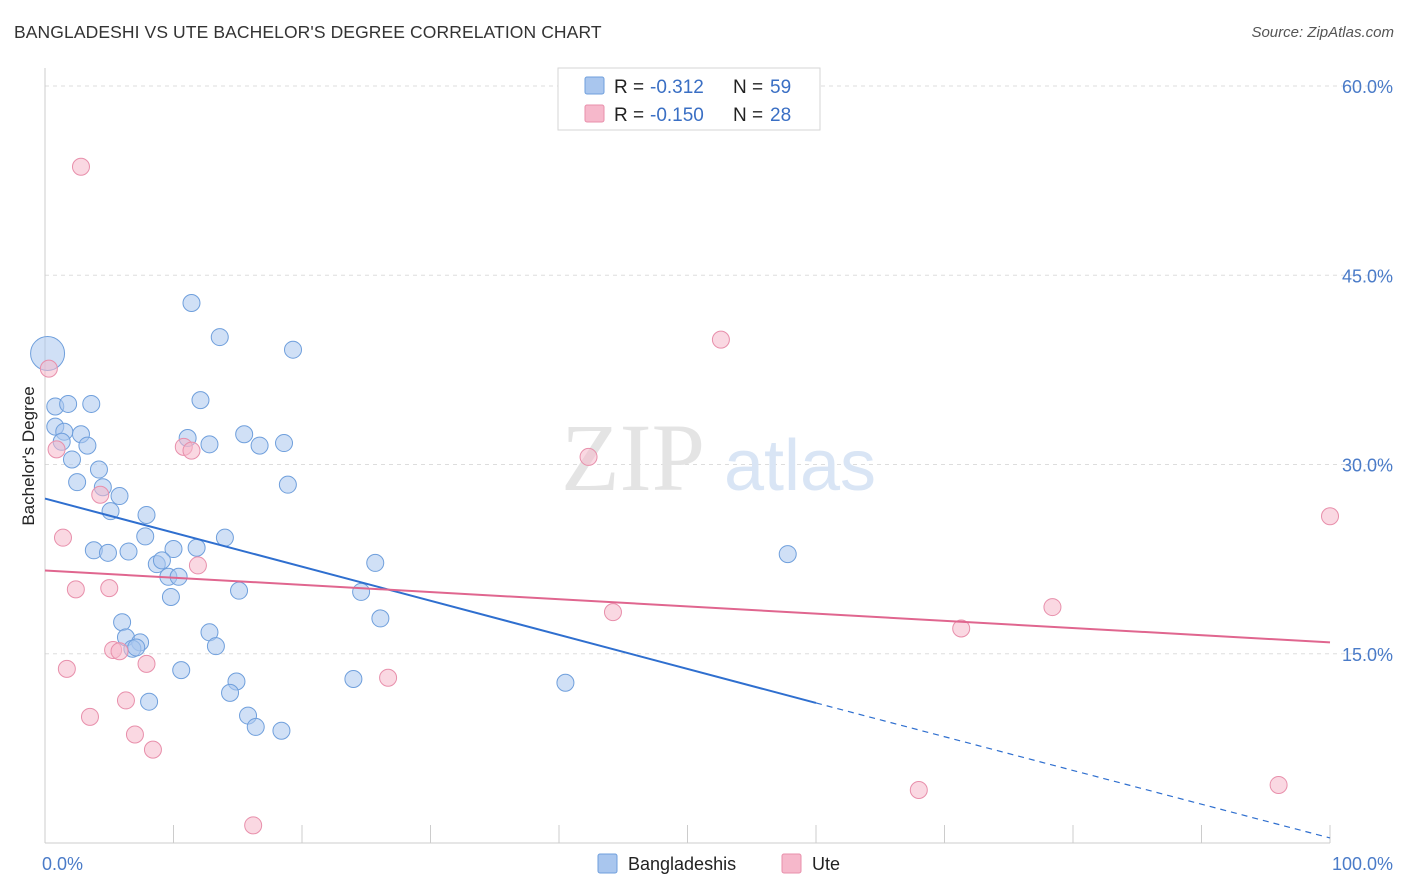 The width and height of the screenshot is (1406, 892). What do you see at coordinates (800, 466) in the screenshot?
I see `watermark-atlas: atlas` at bounding box center [800, 466].